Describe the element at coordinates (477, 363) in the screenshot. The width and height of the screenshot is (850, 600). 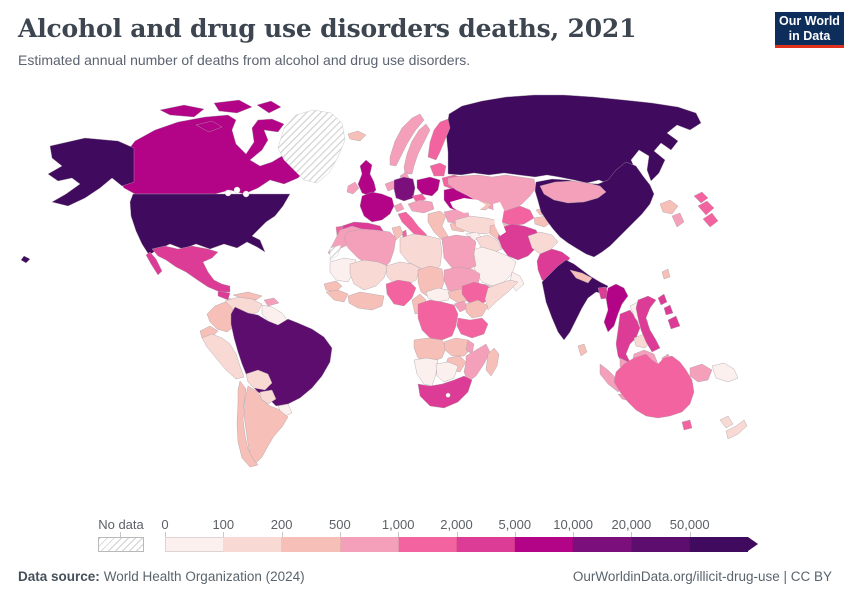
I see `country-mozambique` at that location.